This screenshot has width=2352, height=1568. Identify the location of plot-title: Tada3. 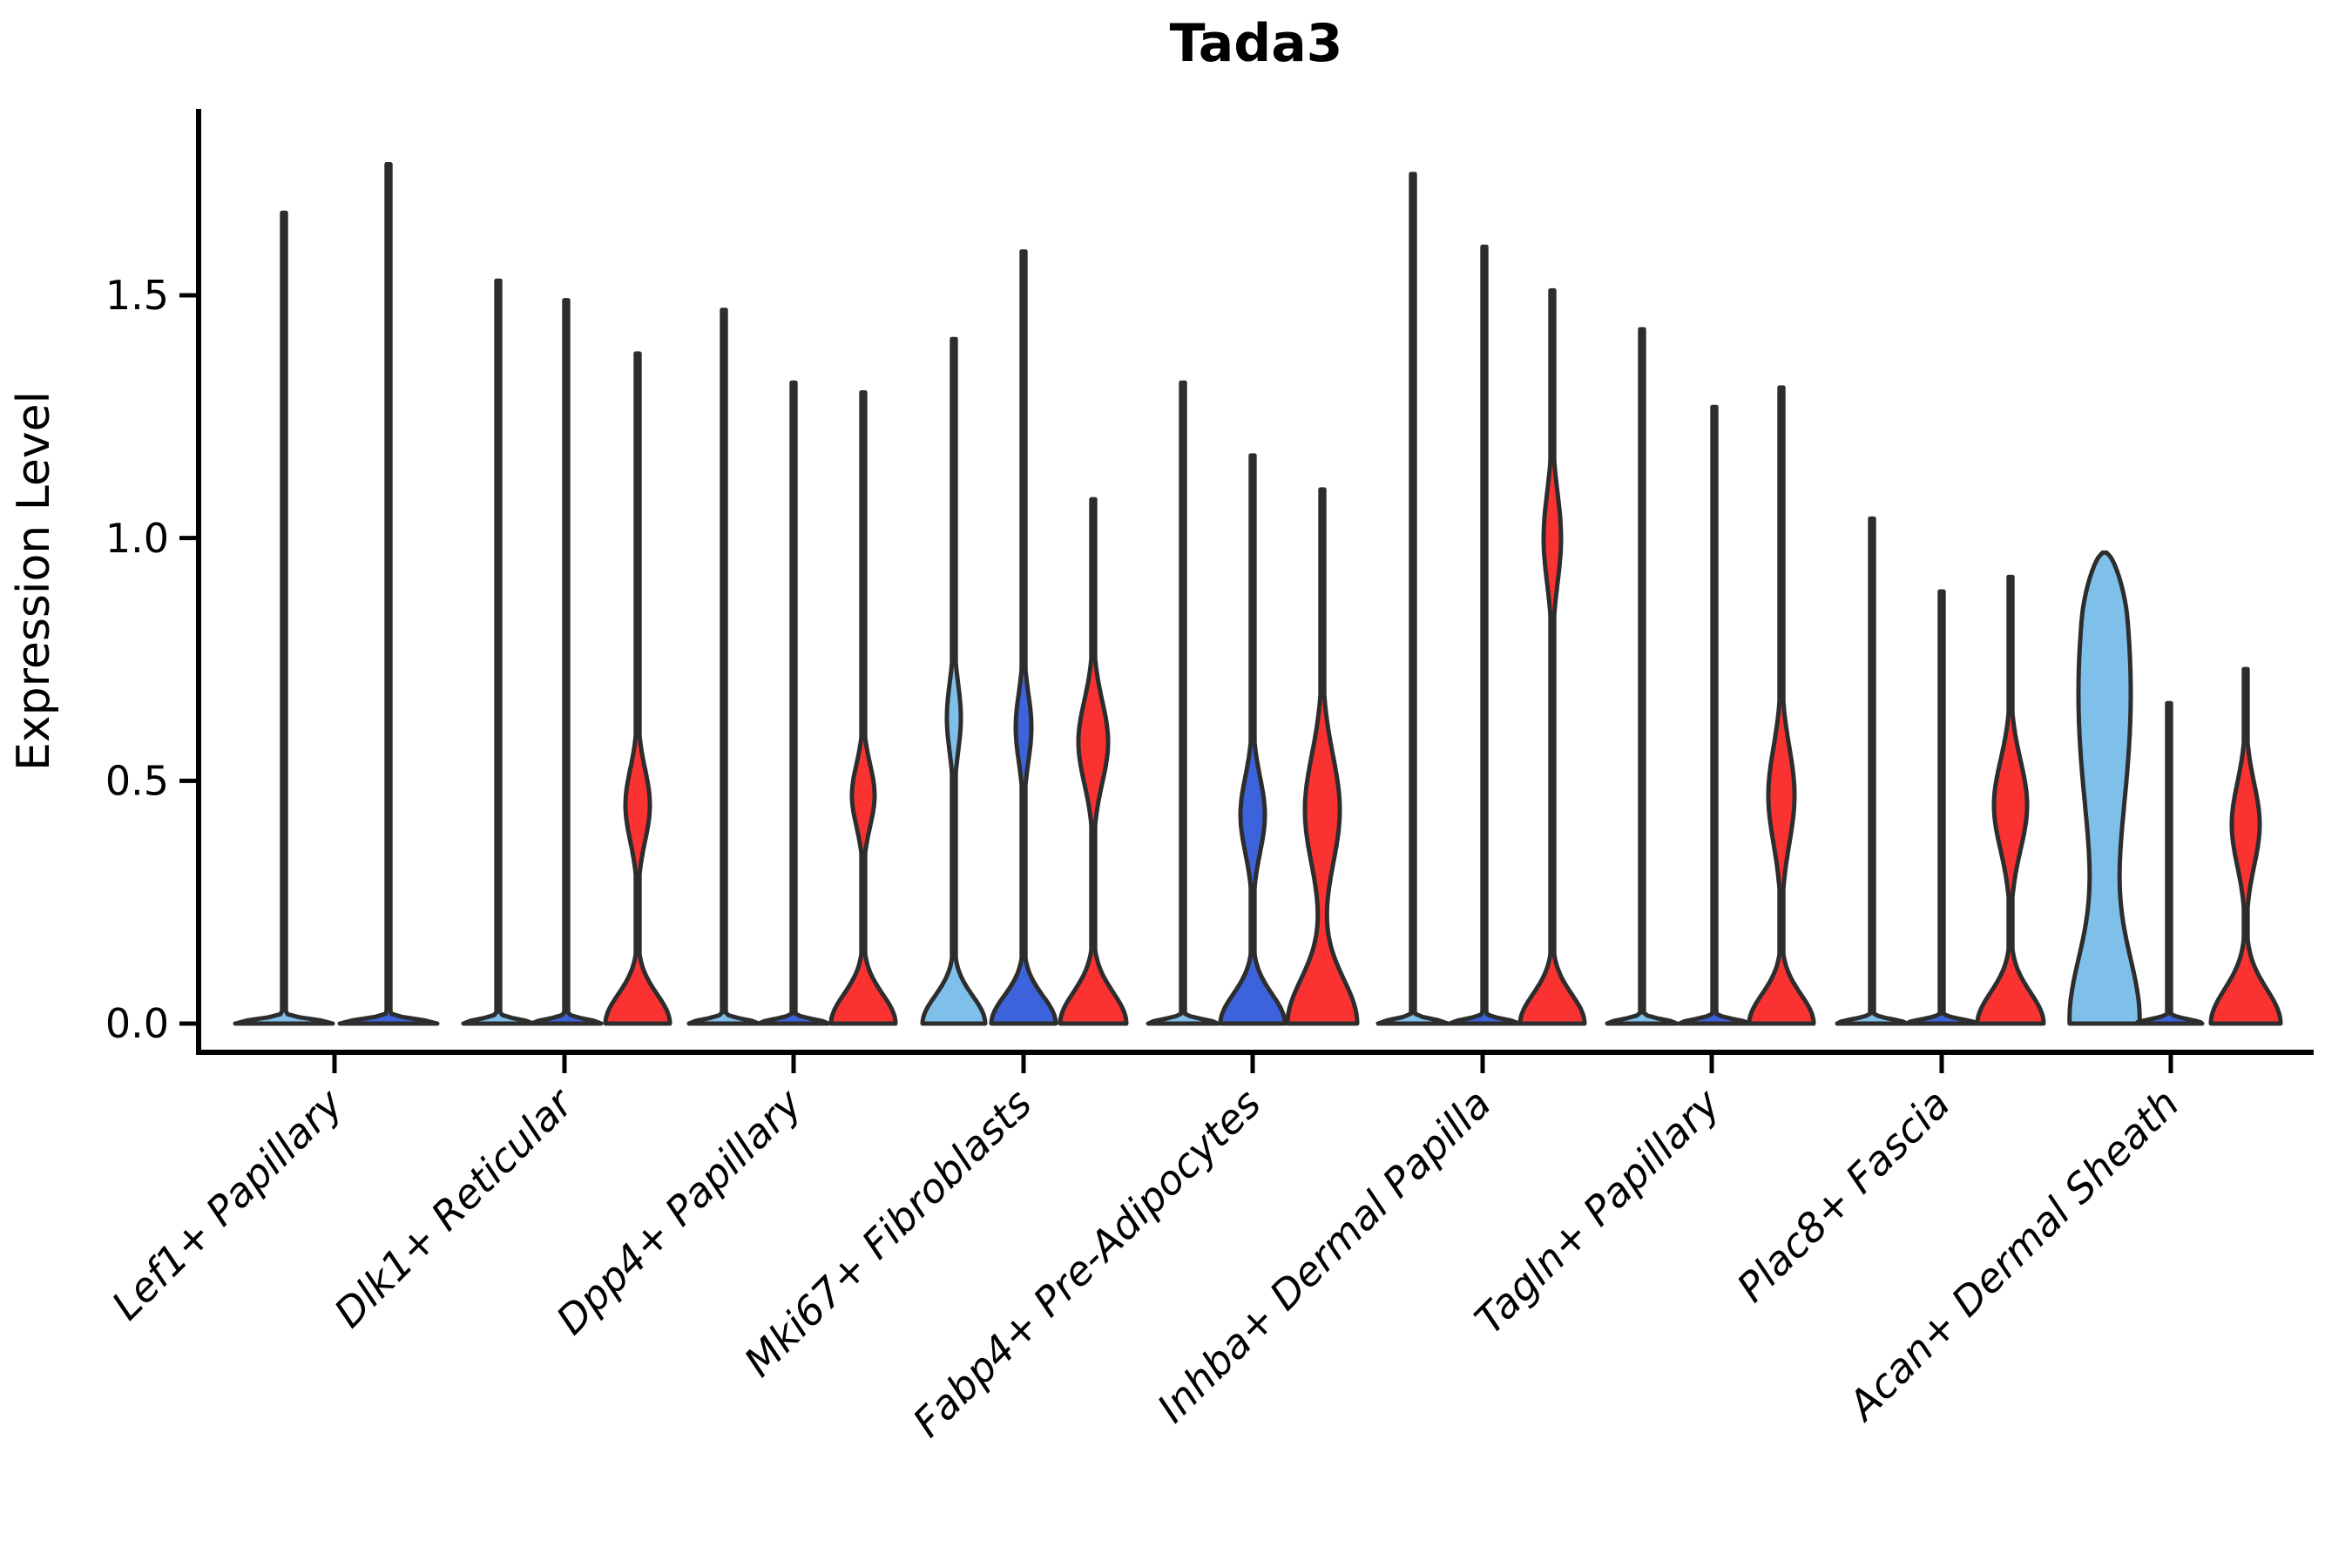
(1256, 44).